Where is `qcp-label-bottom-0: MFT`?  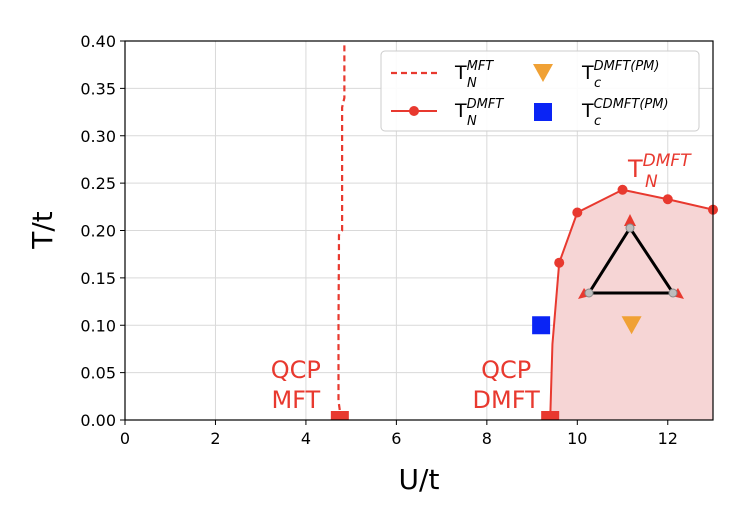
qcp-label-bottom-0: MFT is located at coordinates (295, 400).